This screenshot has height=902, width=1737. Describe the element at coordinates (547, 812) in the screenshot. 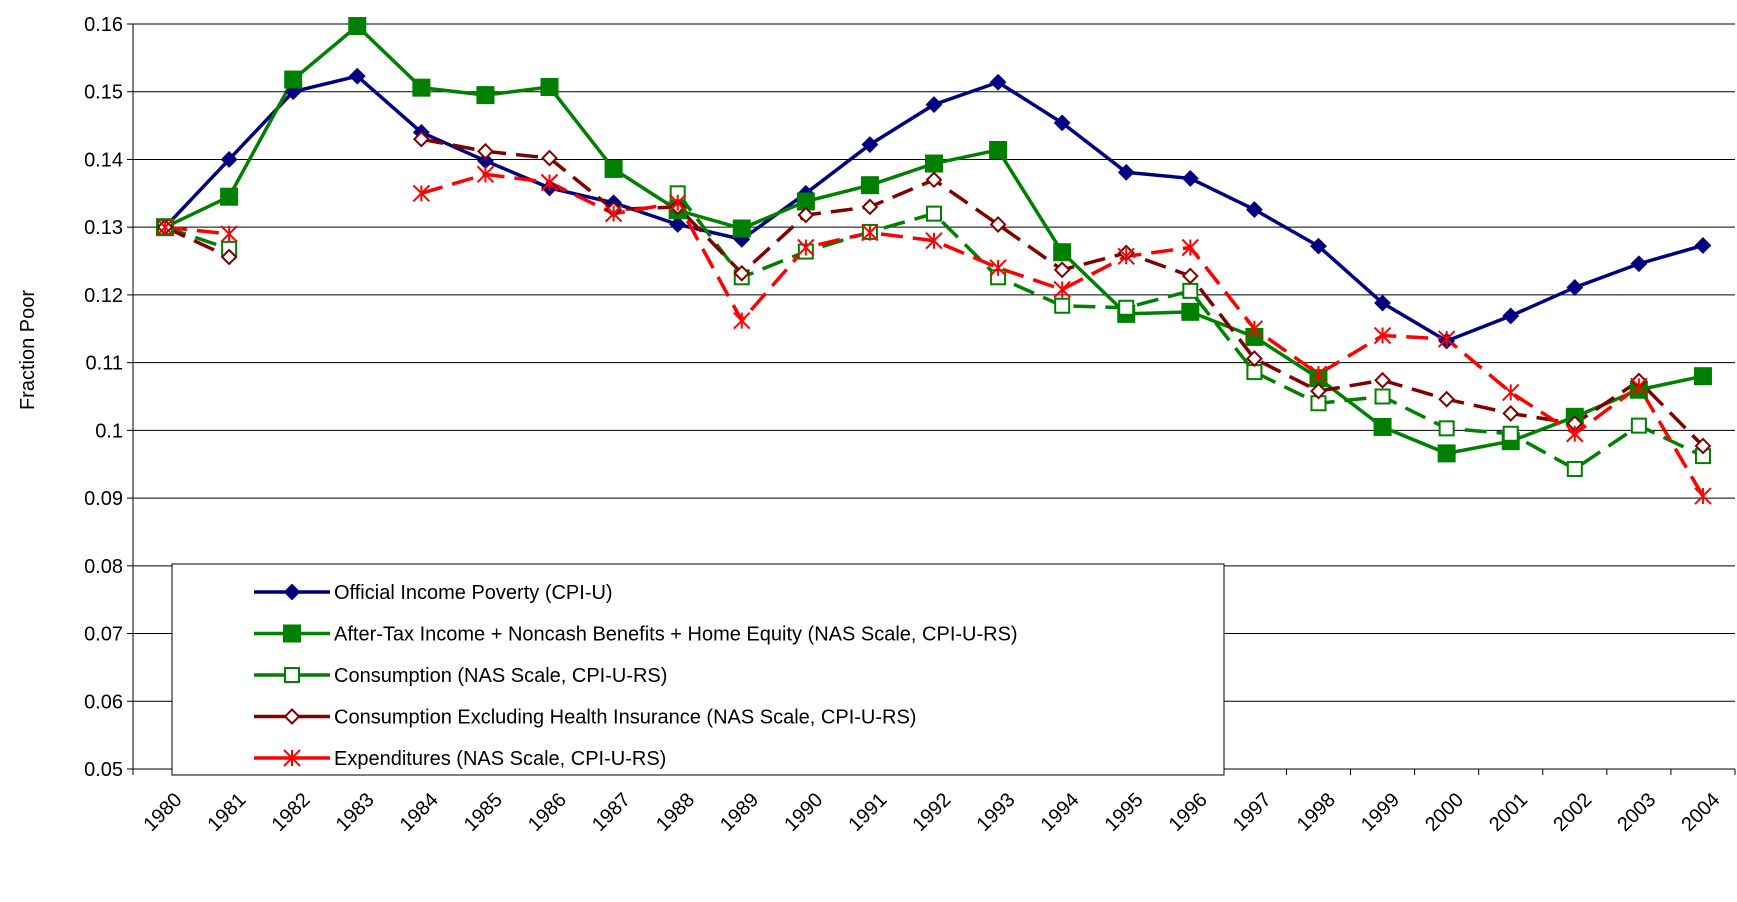

I see `x-tick-label: 1986` at that location.